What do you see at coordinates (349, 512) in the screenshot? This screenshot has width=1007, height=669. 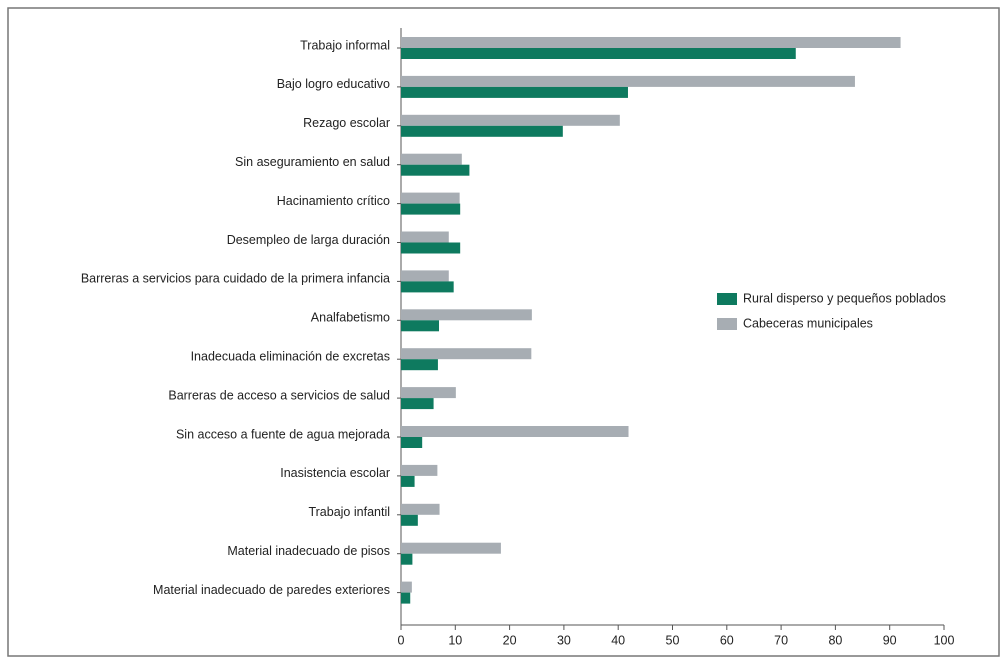 I see `y-tick-label: Trabajo infantil` at bounding box center [349, 512].